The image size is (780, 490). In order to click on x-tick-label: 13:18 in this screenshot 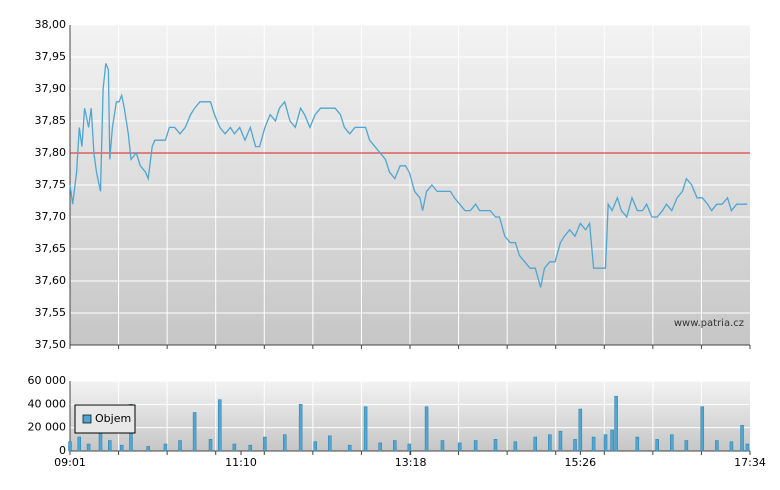, I will do `click(411, 462)`.